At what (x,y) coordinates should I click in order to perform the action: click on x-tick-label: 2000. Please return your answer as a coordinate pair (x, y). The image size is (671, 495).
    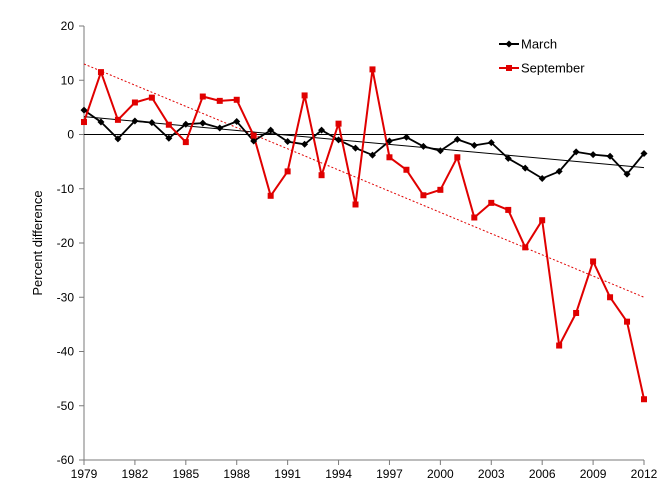
    Looking at the image, I should click on (440, 474).